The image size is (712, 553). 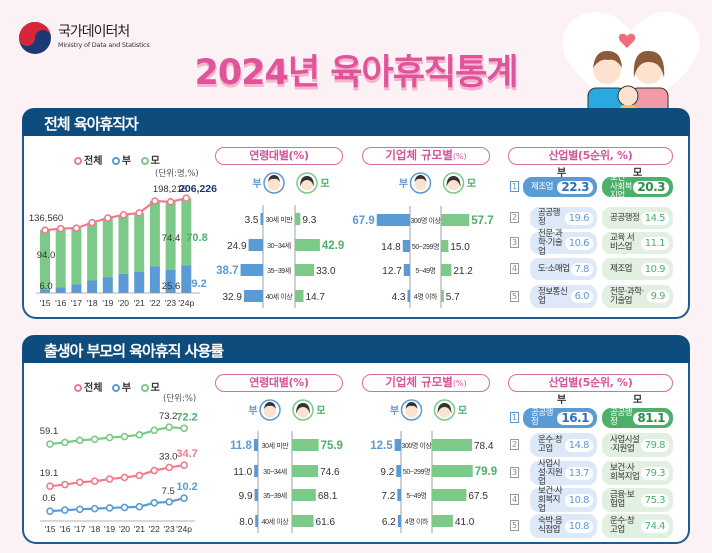 I want to click on x-tick-label: '16, so click(x=60, y=303).